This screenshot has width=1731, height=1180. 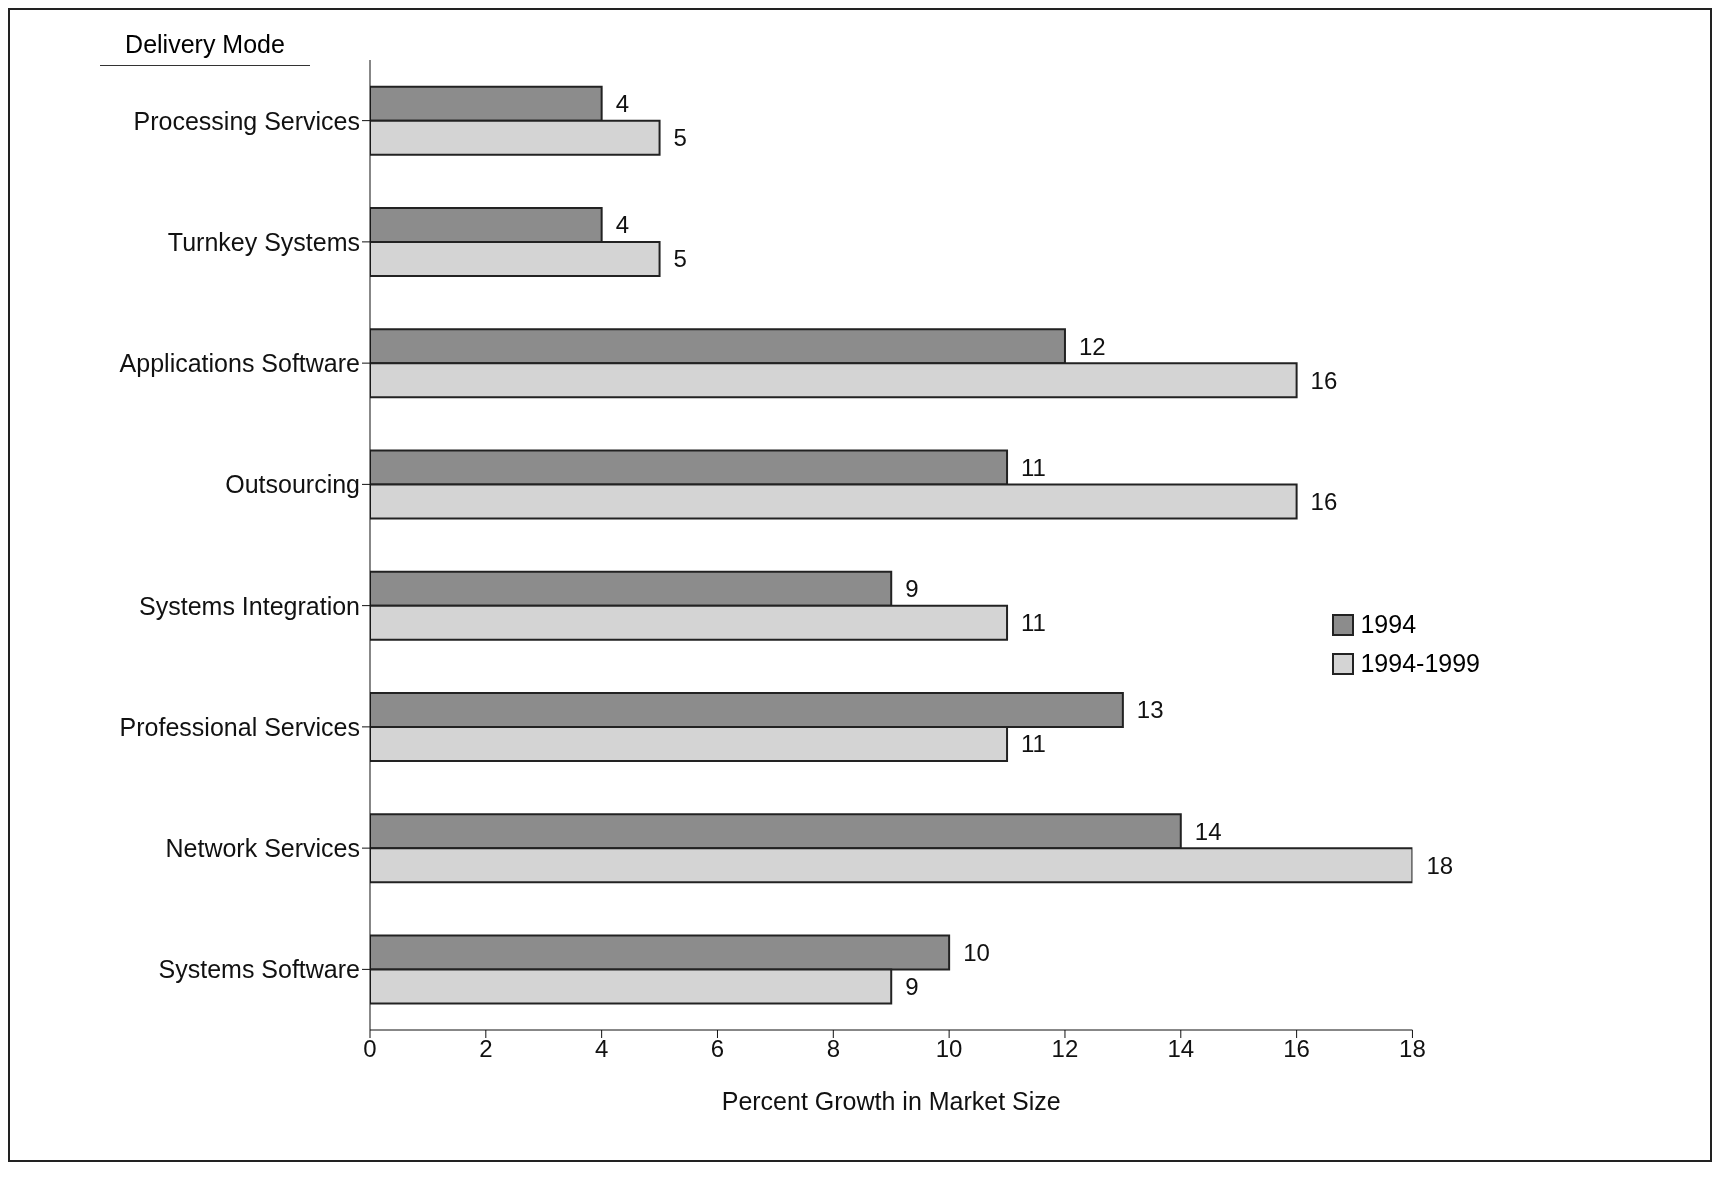 I want to click on x-tick-label: 2, so click(x=486, y=1049).